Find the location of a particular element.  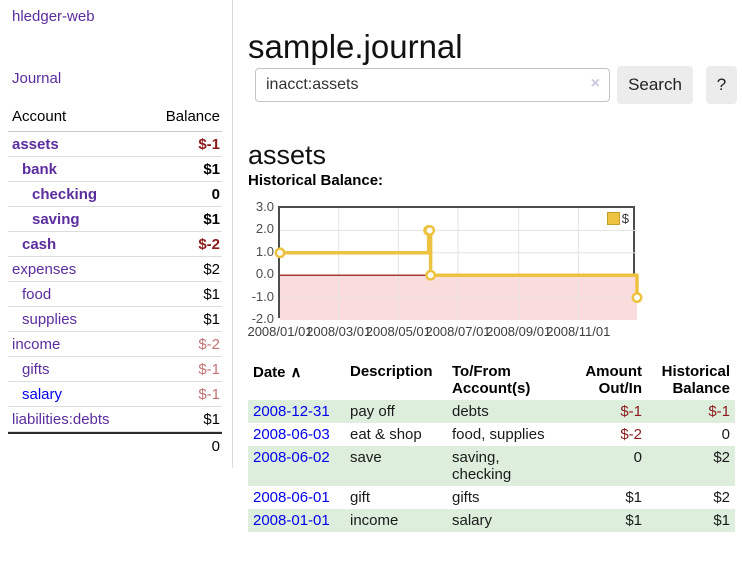

transaction-date-link: 2008-06-03 is located at coordinates (291, 434).